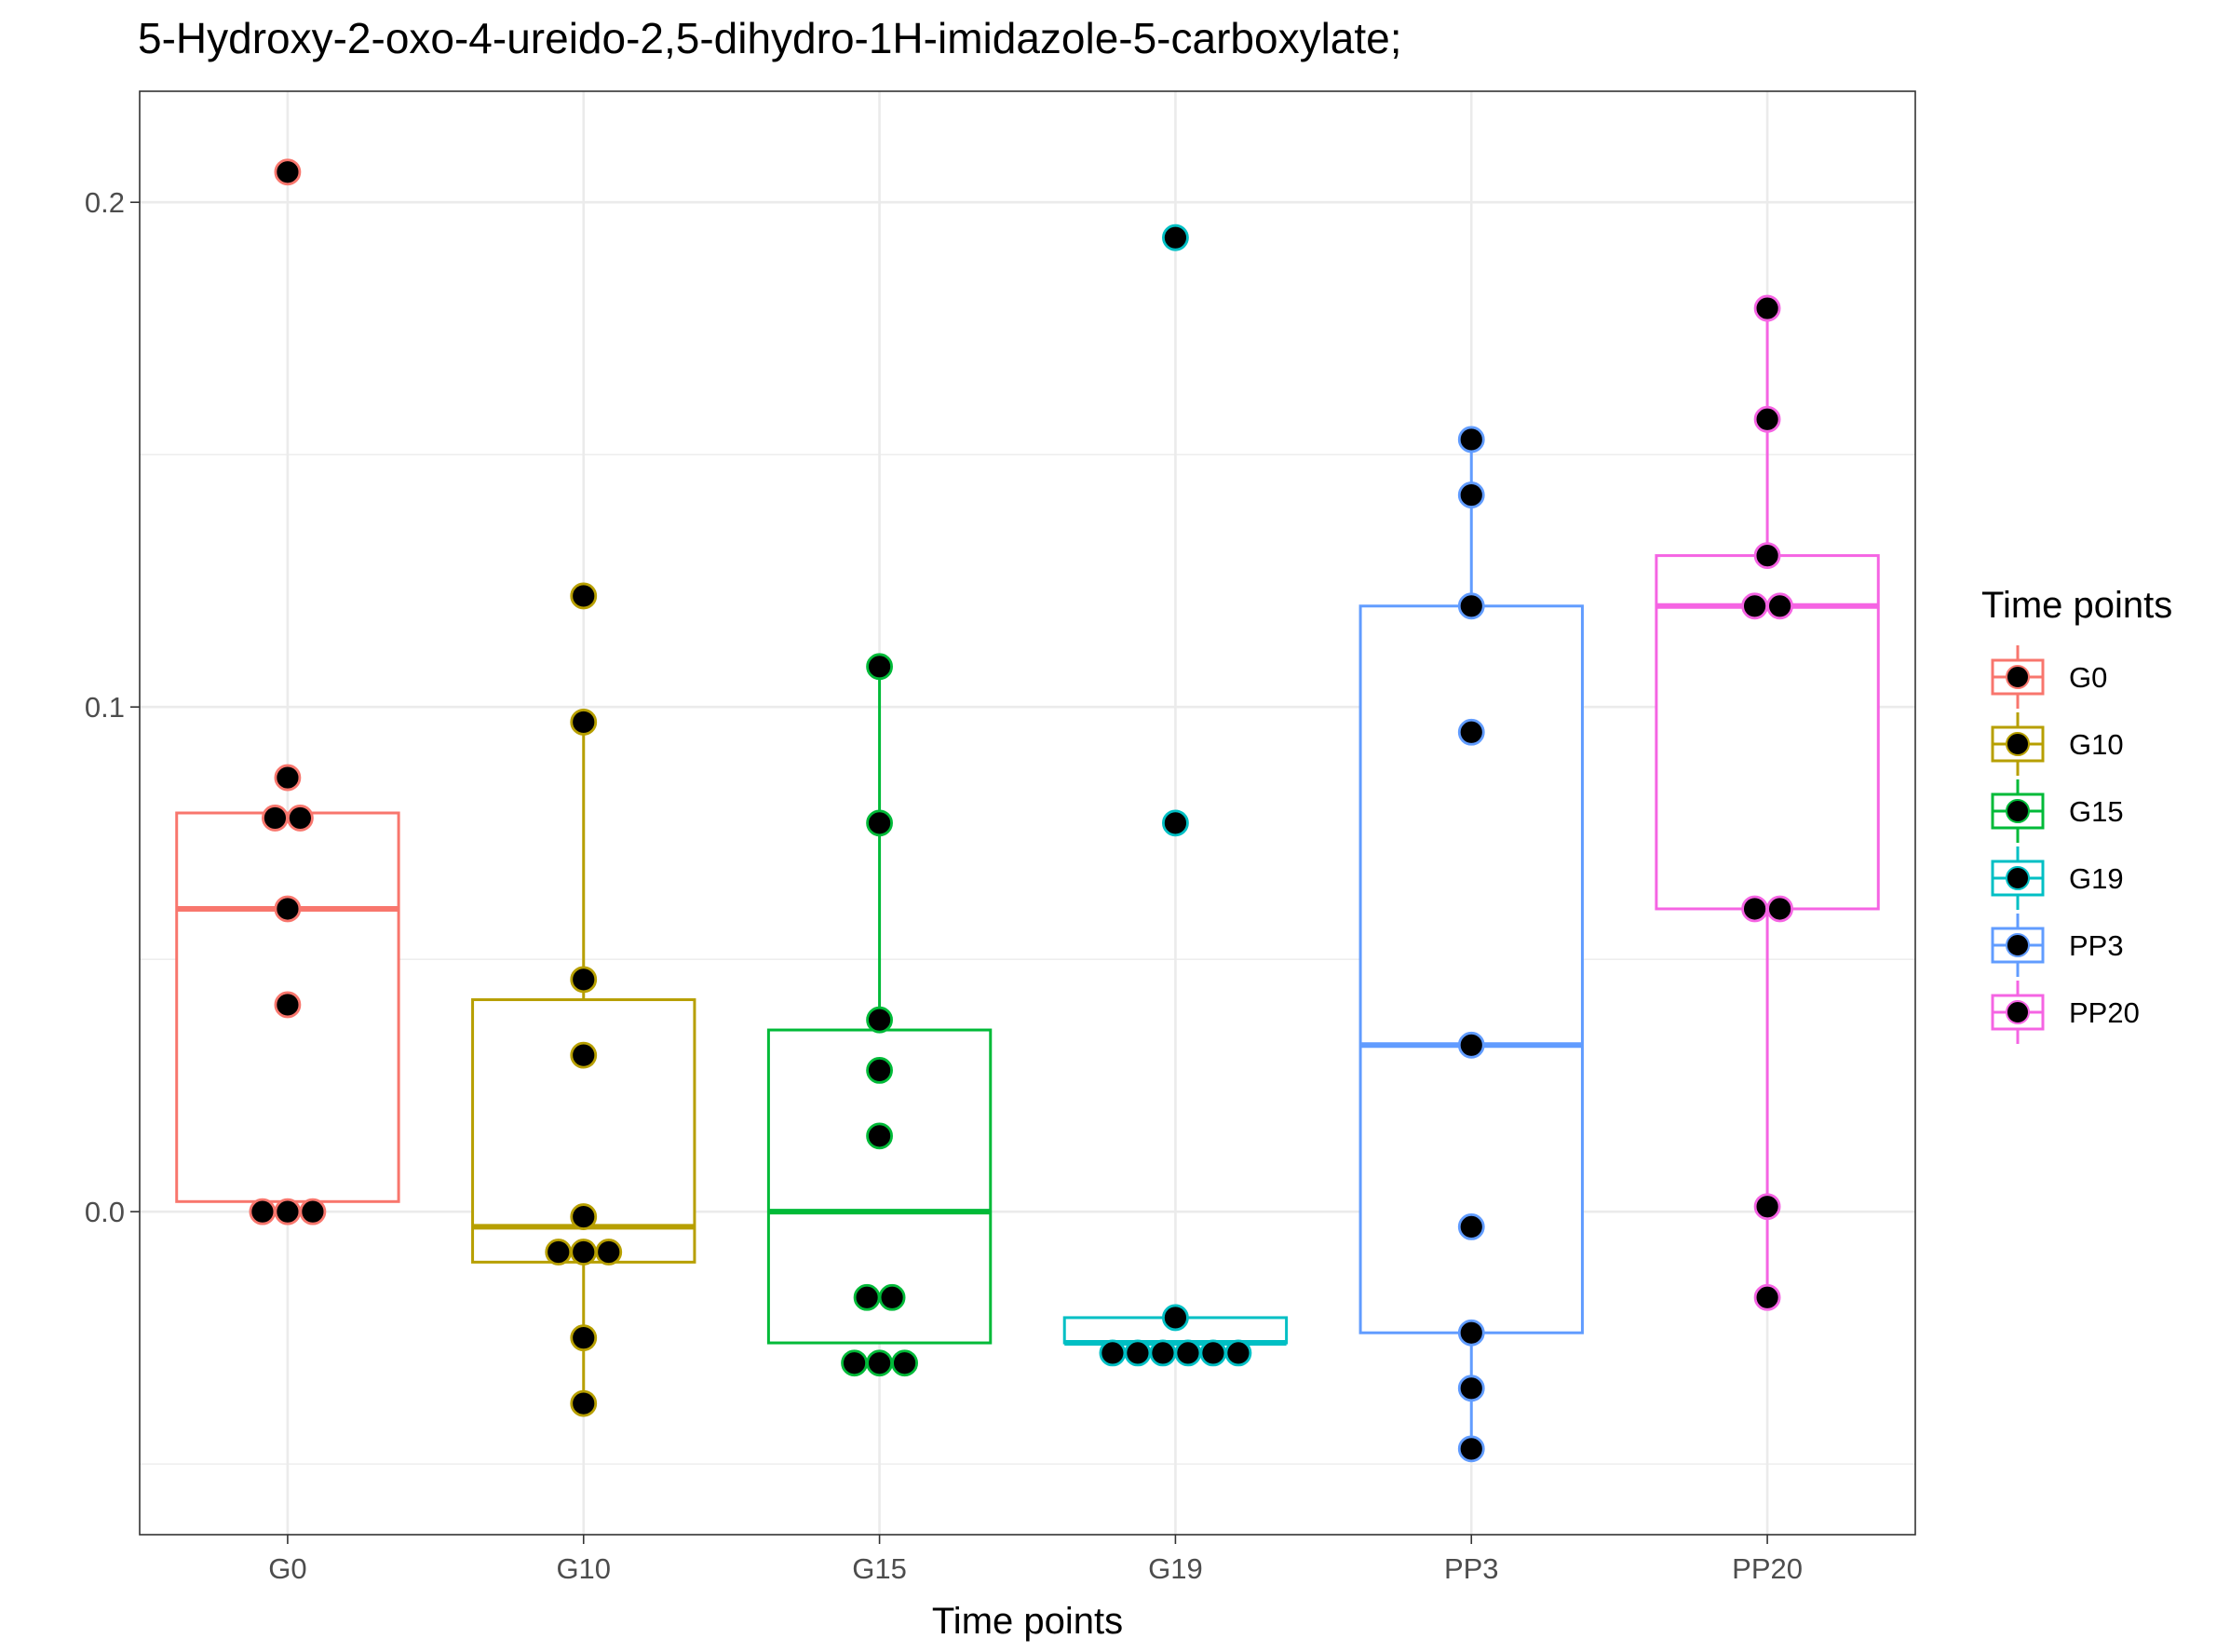 This screenshot has width=2230, height=1652. What do you see at coordinates (288, 691) in the screenshot?
I see `points-g0` at bounding box center [288, 691].